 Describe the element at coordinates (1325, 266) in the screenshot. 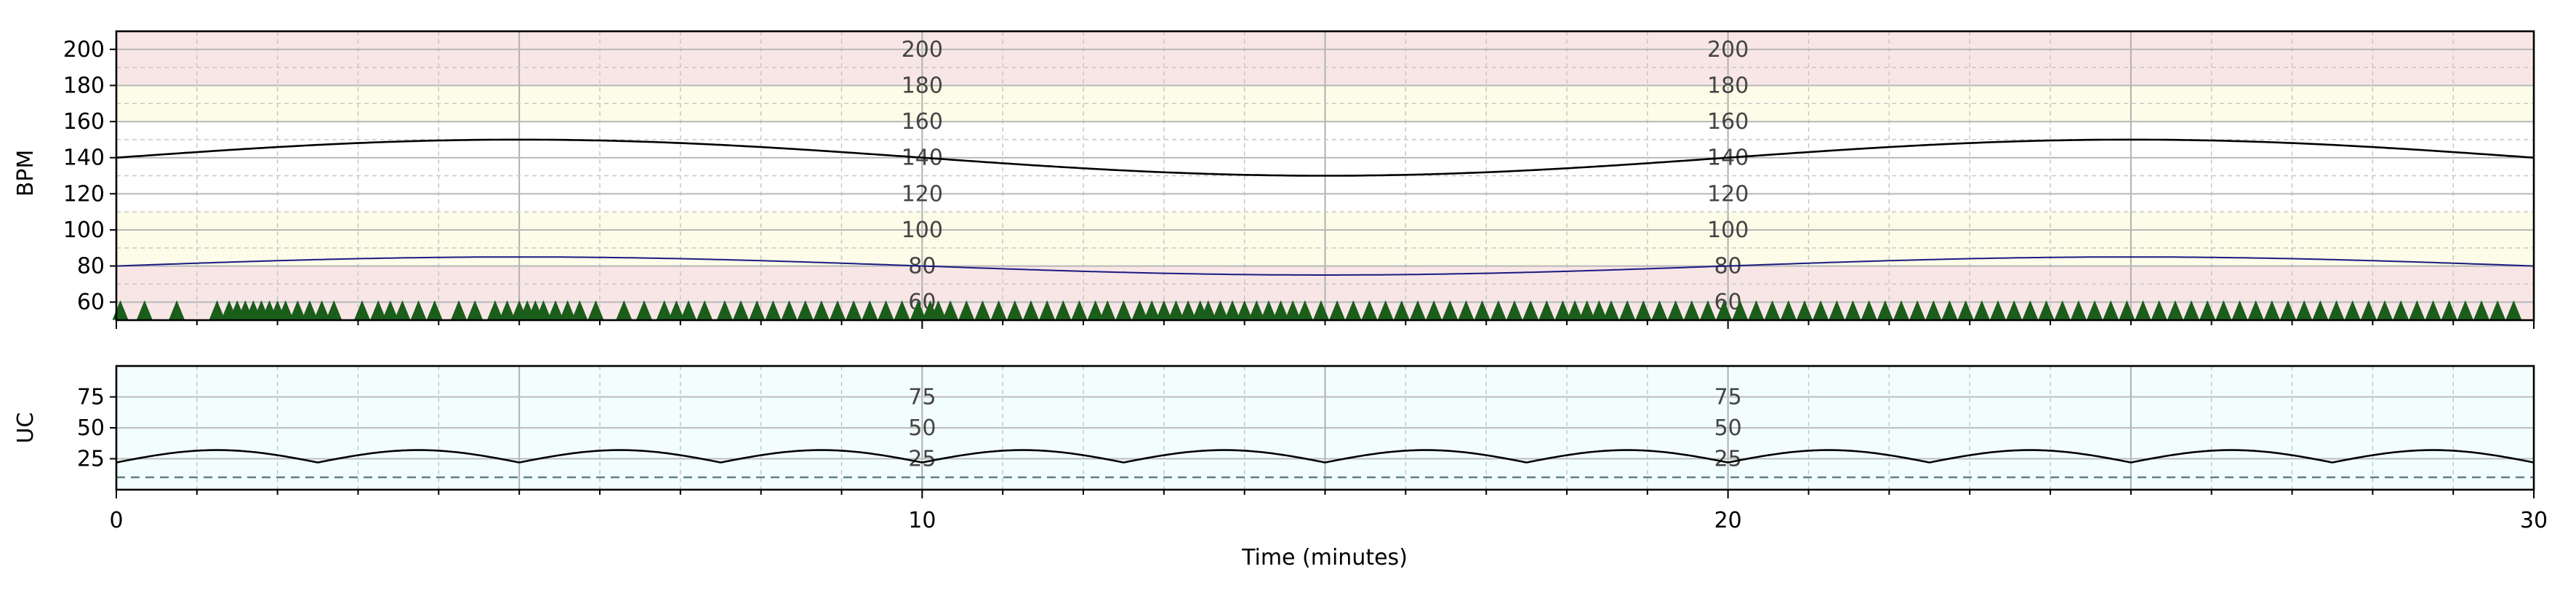

I see `maternal-hr-series` at that location.